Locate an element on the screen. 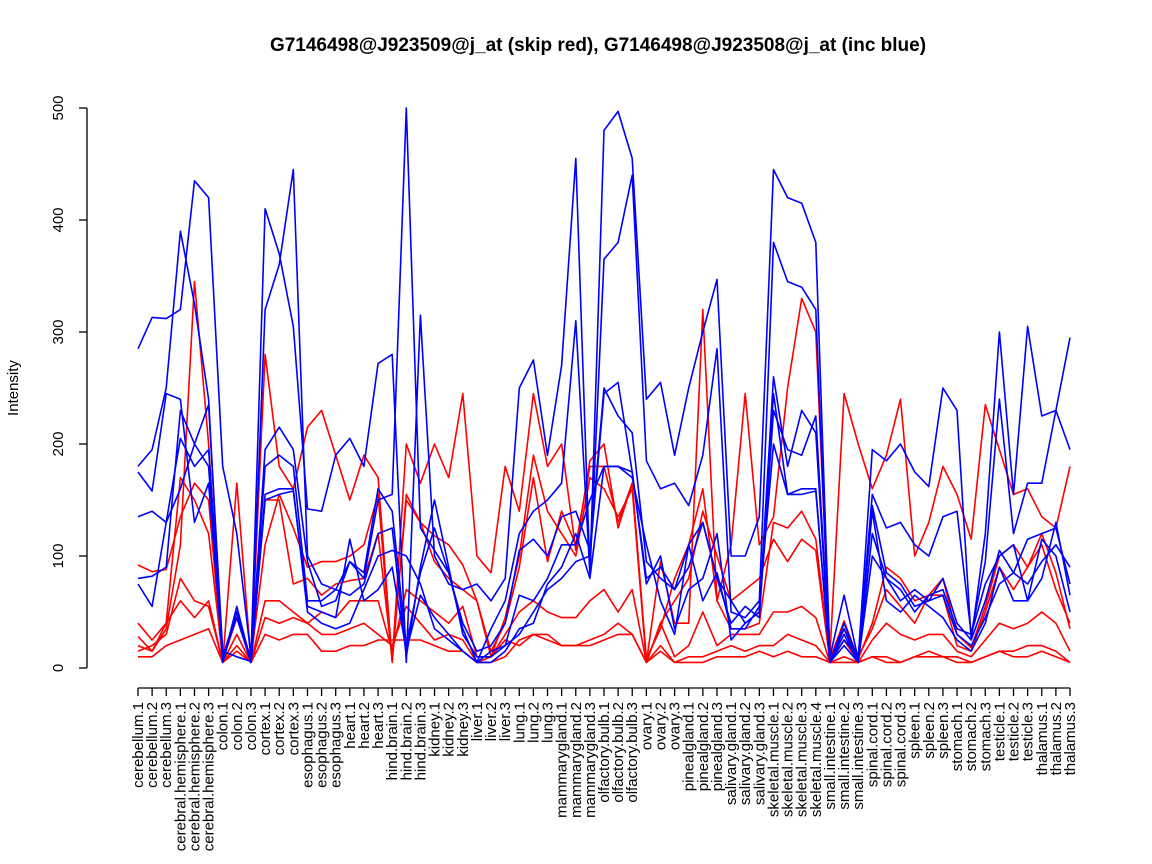  x-tick-label: mammarygland.3 is located at coordinates (590, 760).